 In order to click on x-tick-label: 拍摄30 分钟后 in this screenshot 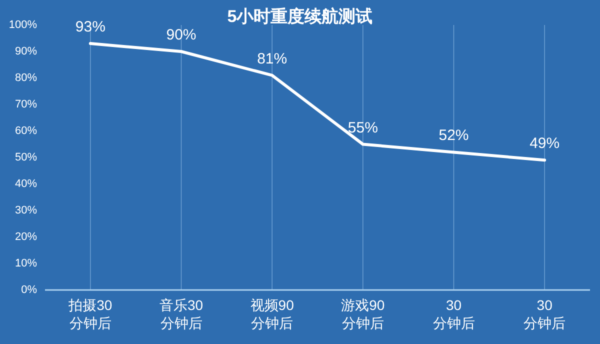, I will do `click(90, 314)`.